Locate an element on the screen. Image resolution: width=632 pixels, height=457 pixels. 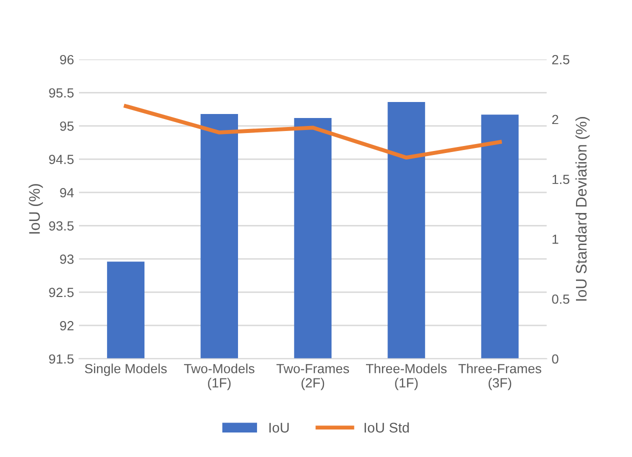
x-tick-label: Single Models is located at coordinates (125, 370).